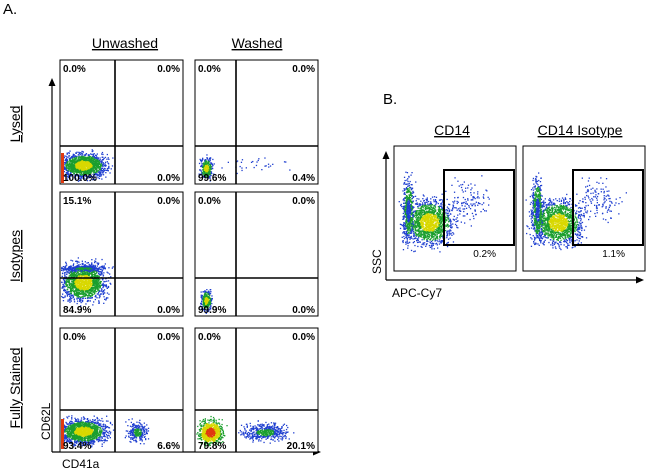  I want to click on quadrant-lower-left-percent: 93.4%, so click(77, 446).